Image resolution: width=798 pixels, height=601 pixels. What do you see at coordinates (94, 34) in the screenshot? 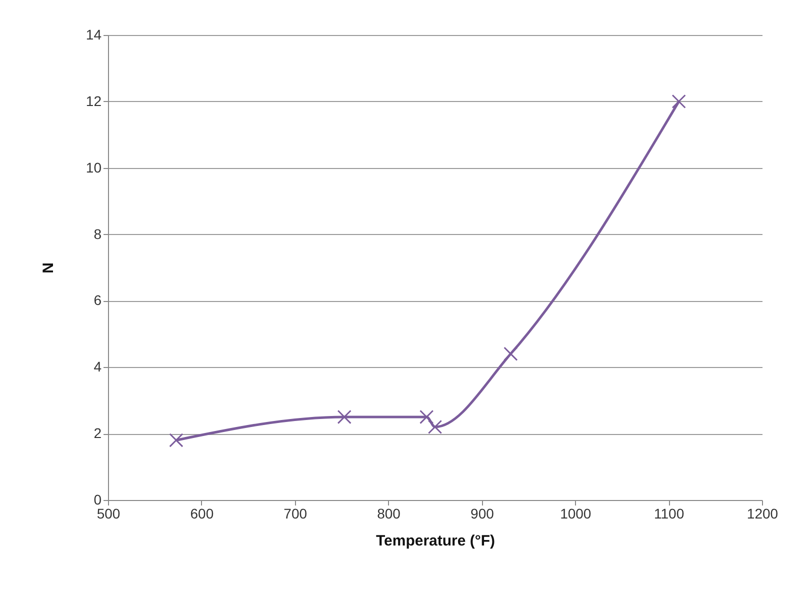
I see `y-tick-label: 14` at bounding box center [94, 34].